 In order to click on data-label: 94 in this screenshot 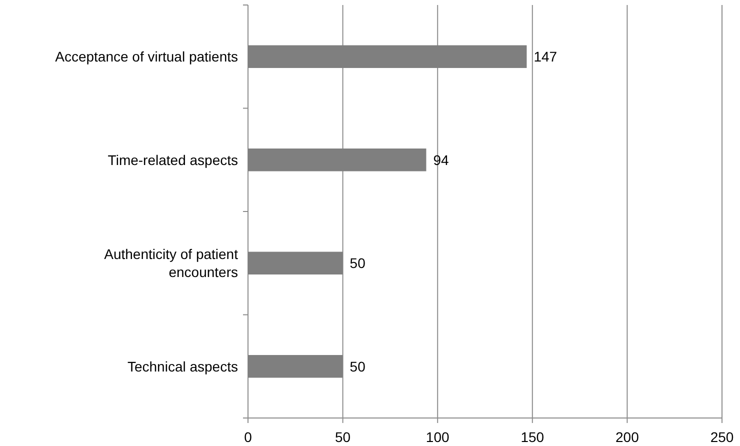, I will do `click(441, 160)`.